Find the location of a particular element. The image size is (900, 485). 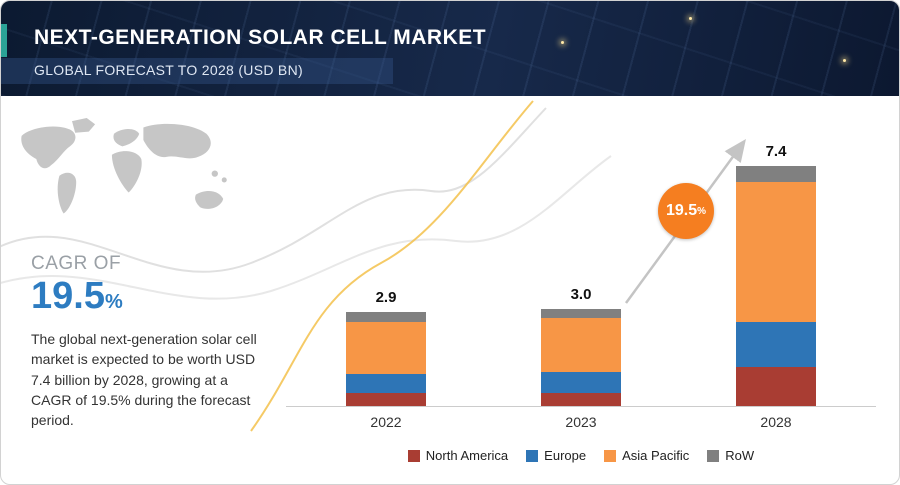

page-subtitle: GLOBAL FORECAST TO 2028 (USD BN) is located at coordinates (168, 70).